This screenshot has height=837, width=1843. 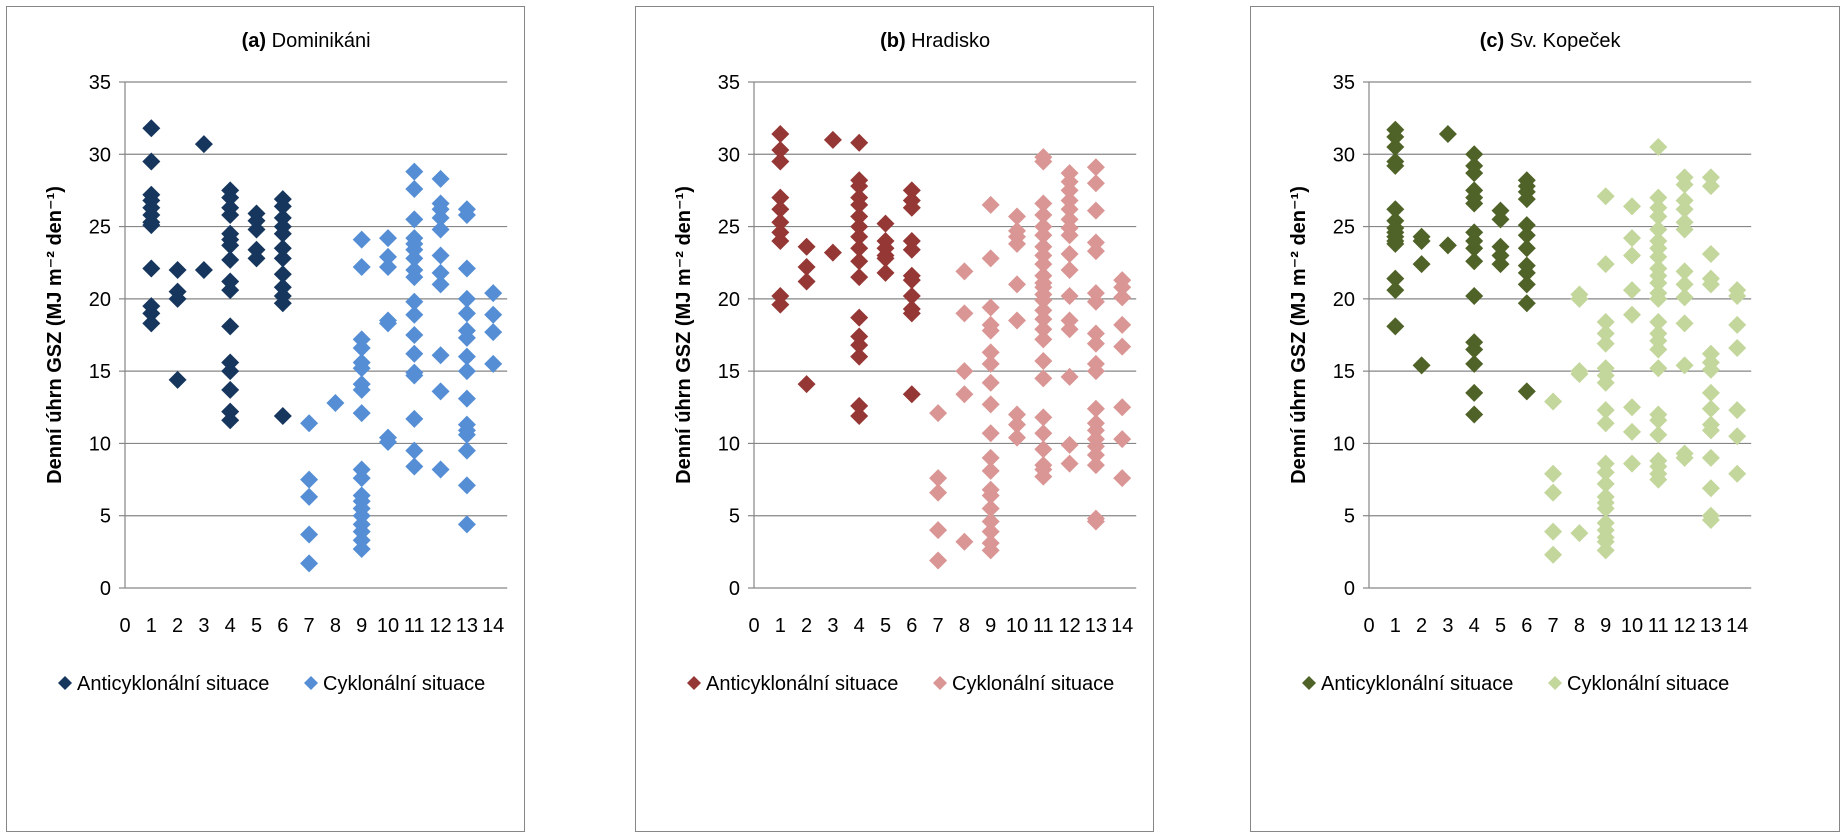 What do you see at coordinates (1344, 300) in the screenshot?
I see `y-tick-label: 20` at bounding box center [1344, 300].